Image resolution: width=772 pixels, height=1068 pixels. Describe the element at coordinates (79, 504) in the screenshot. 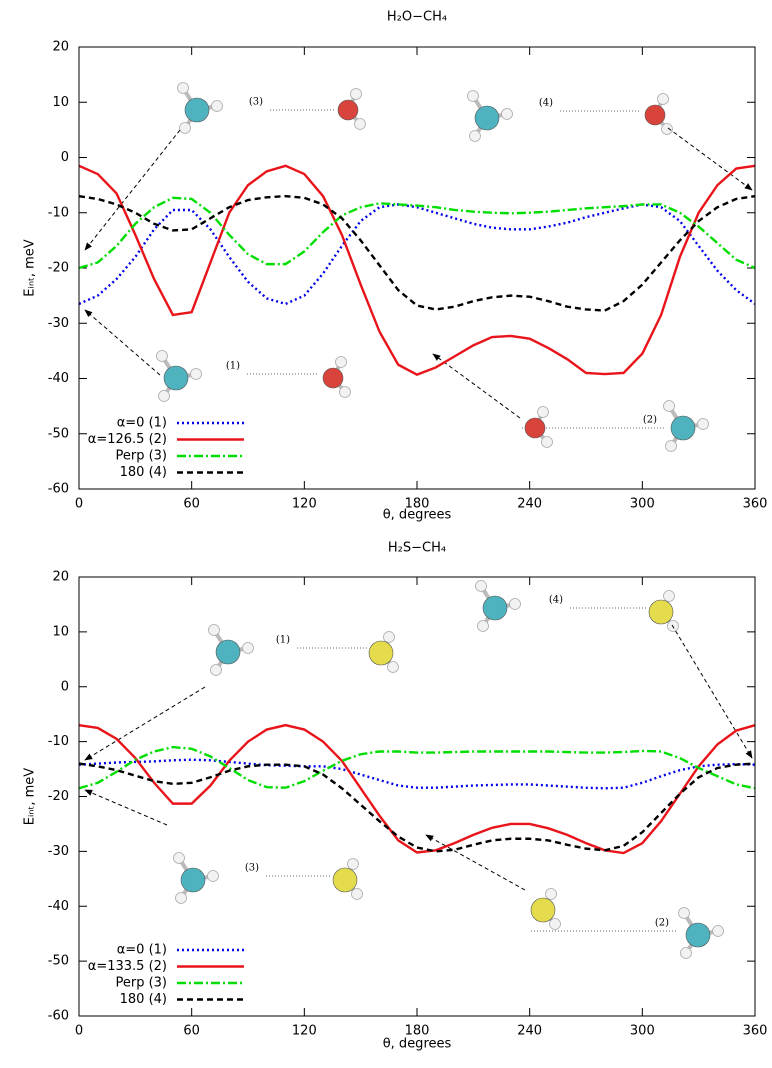

I see `x-tick-label: 0` at that location.